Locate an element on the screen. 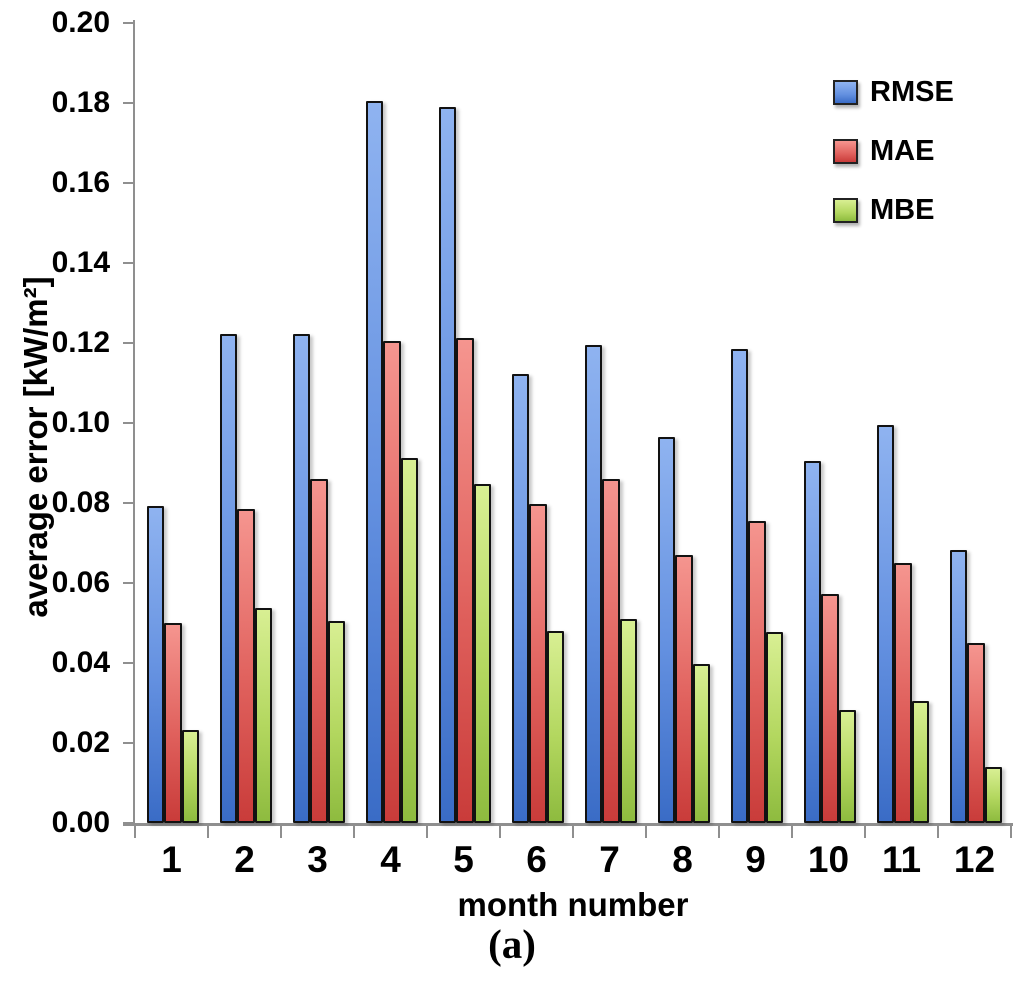 The image size is (1024, 986). legend-label-mbe: MBE is located at coordinates (902, 210).